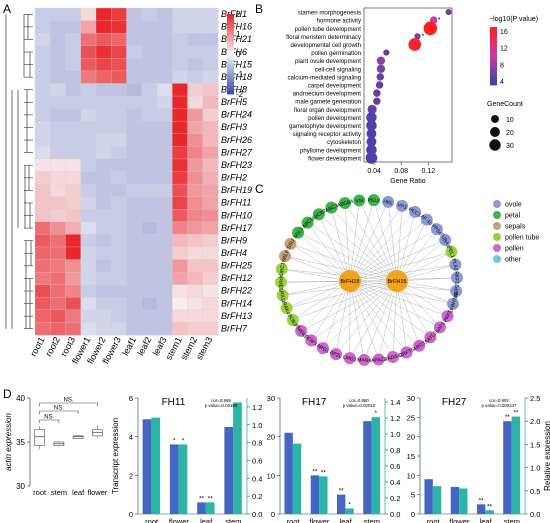  Describe the element at coordinates (342, 491) in the screenshot. I see `significance-mark: **` at that location.